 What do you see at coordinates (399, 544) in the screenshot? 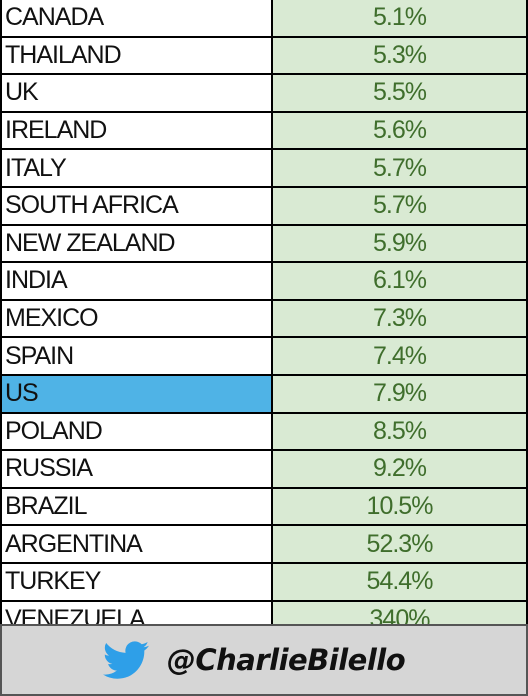
I see `value-cell: 52.3%` at bounding box center [399, 544].